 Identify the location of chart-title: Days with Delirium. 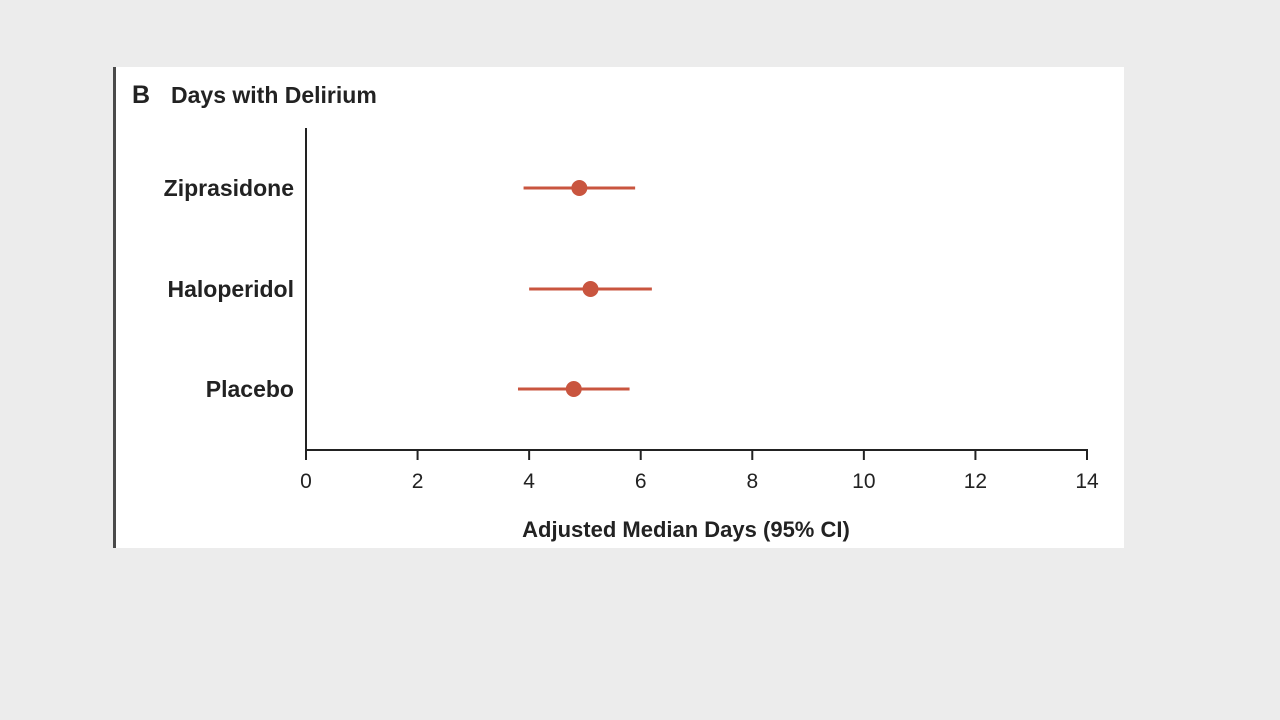
(274, 95).